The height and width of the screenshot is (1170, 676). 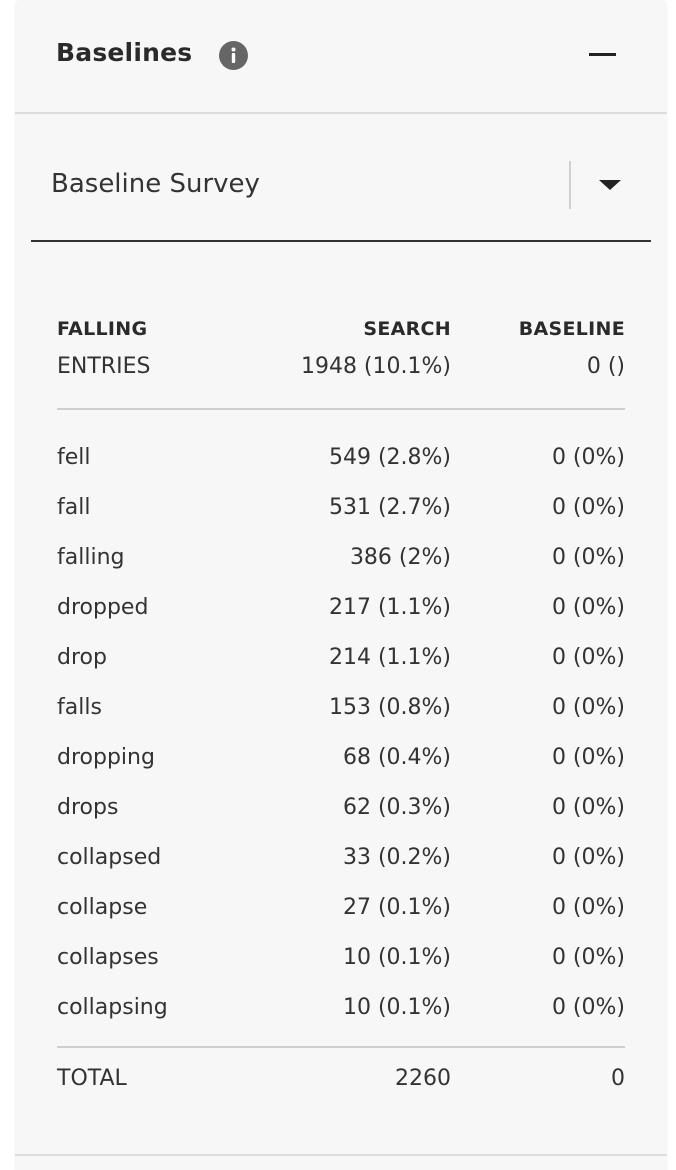 What do you see at coordinates (79, 707) in the screenshot?
I see `row-term: falls` at bounding box center [79, 707].